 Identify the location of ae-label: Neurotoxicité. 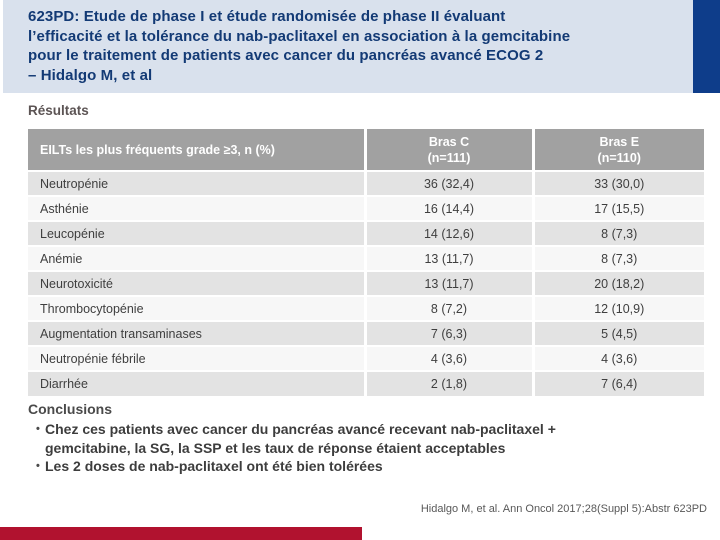
(196, 283).